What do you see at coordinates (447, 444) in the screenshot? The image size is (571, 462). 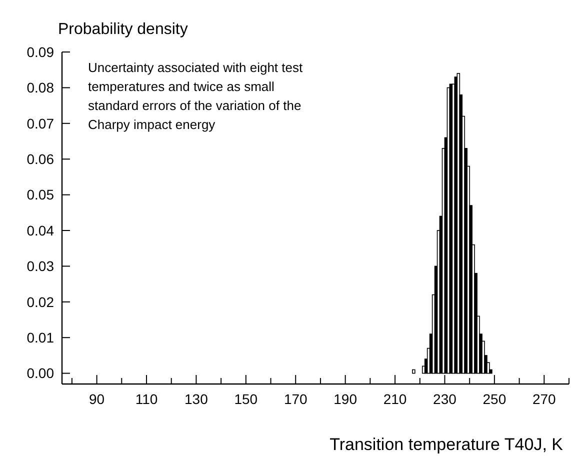 I see `x-axis-title: Transition temperature T40J, K` at bounding box center [447, 444].